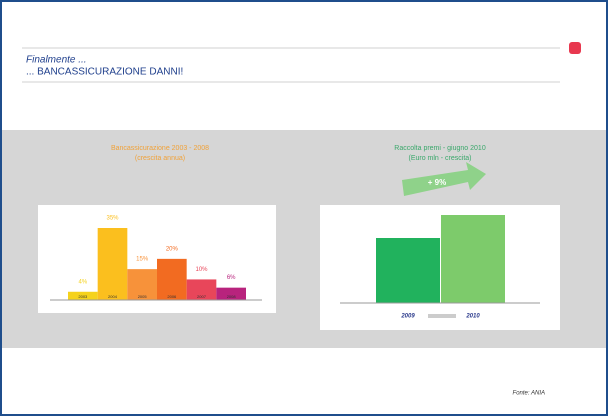 The width and height of the screenshot is (608, 416). I want to click on value-label: 6%, so click(231, 278).